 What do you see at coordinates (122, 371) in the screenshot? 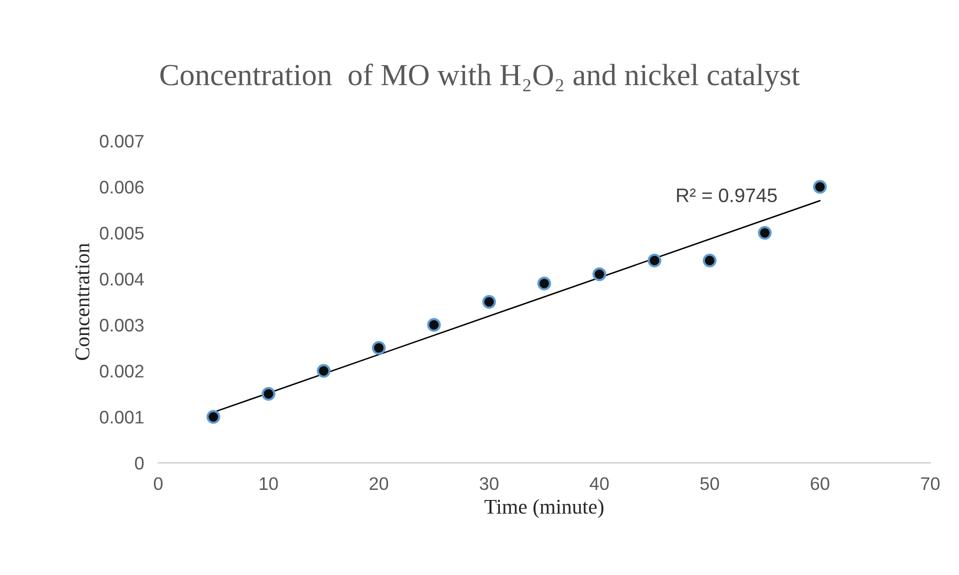
I see `y-tick-label: 0.002` at bounding box center [122, 371].